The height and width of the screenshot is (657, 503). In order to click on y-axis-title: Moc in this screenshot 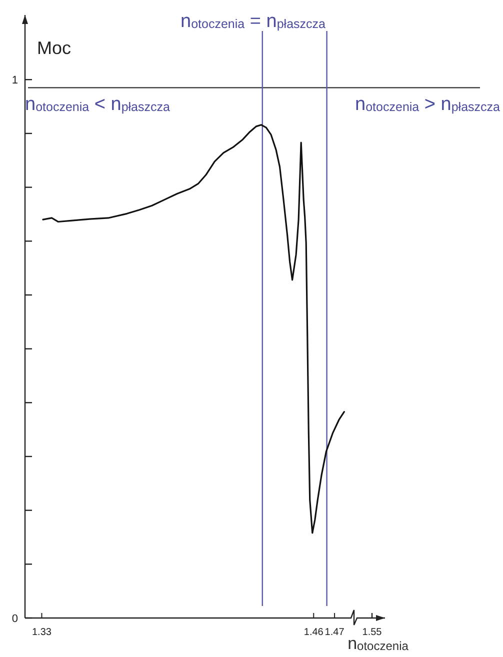, I will do `click(54, 48)`.